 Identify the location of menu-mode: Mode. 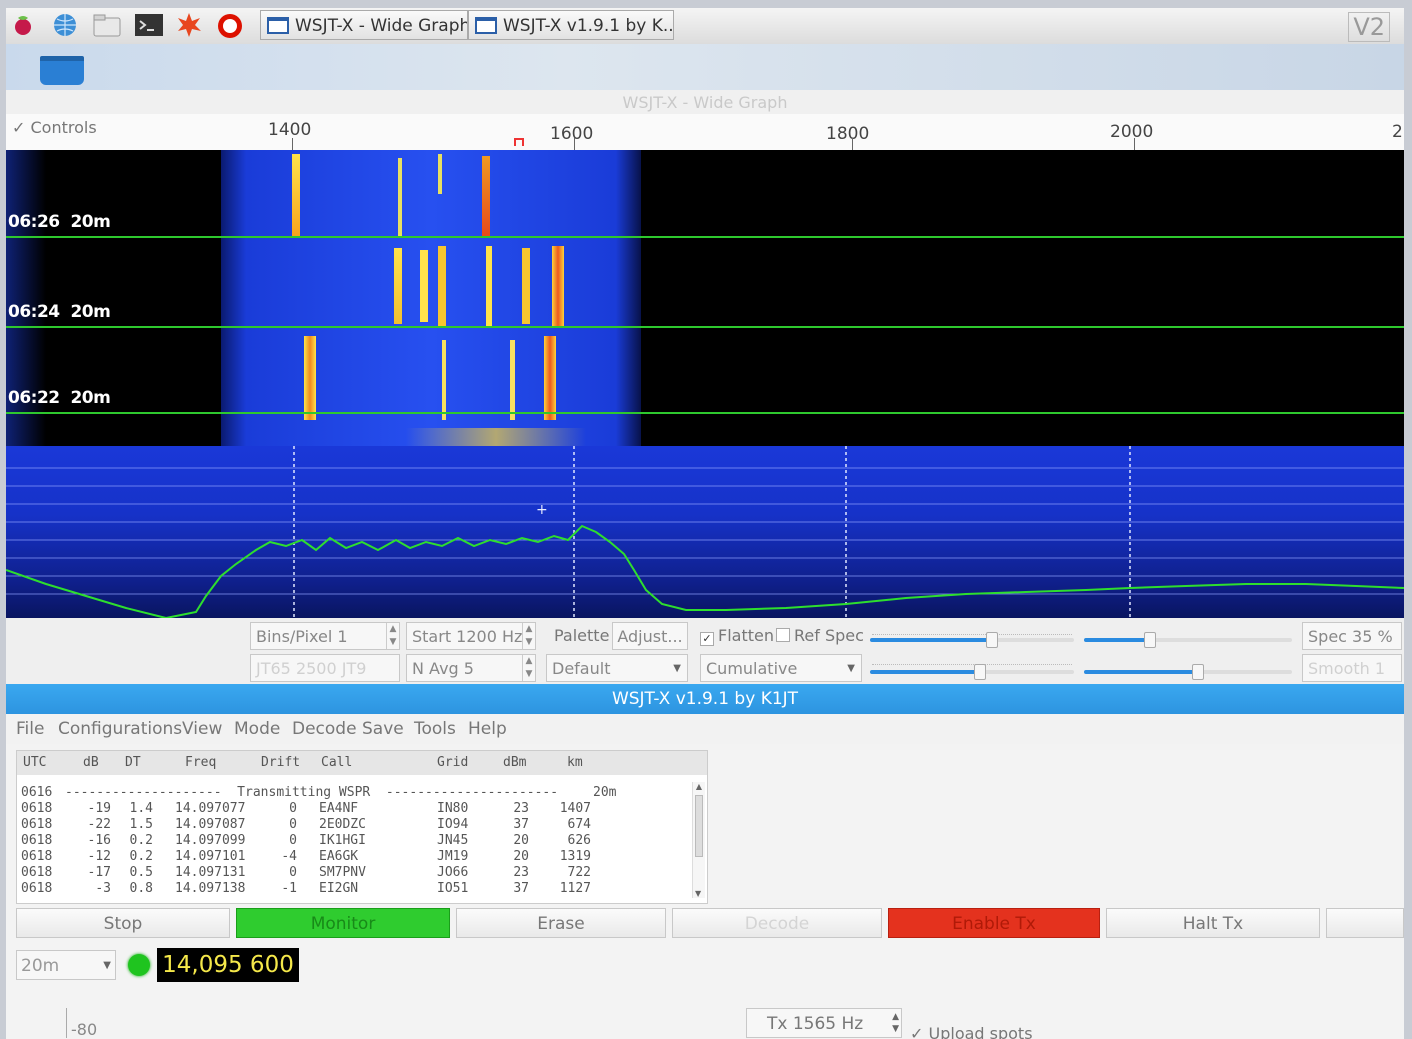
(257, 729).